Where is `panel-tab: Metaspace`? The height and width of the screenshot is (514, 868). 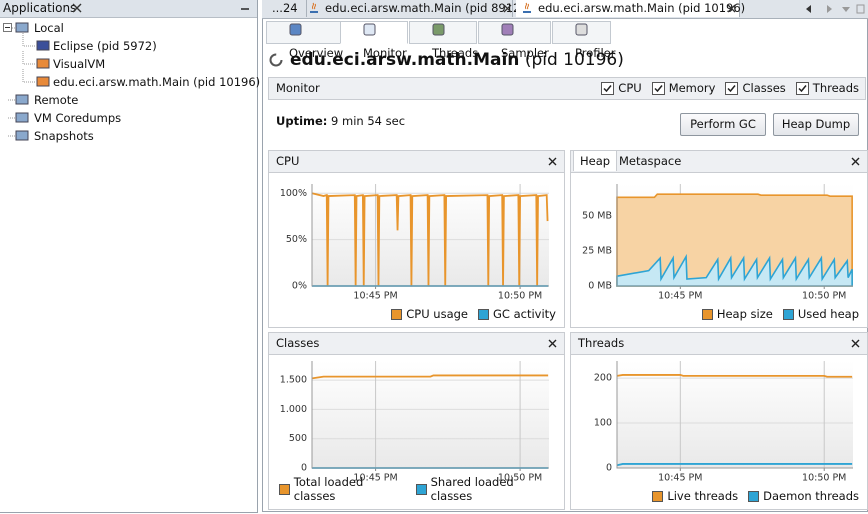 panel-tab: Metaspace is located at coordinates (650, 161).